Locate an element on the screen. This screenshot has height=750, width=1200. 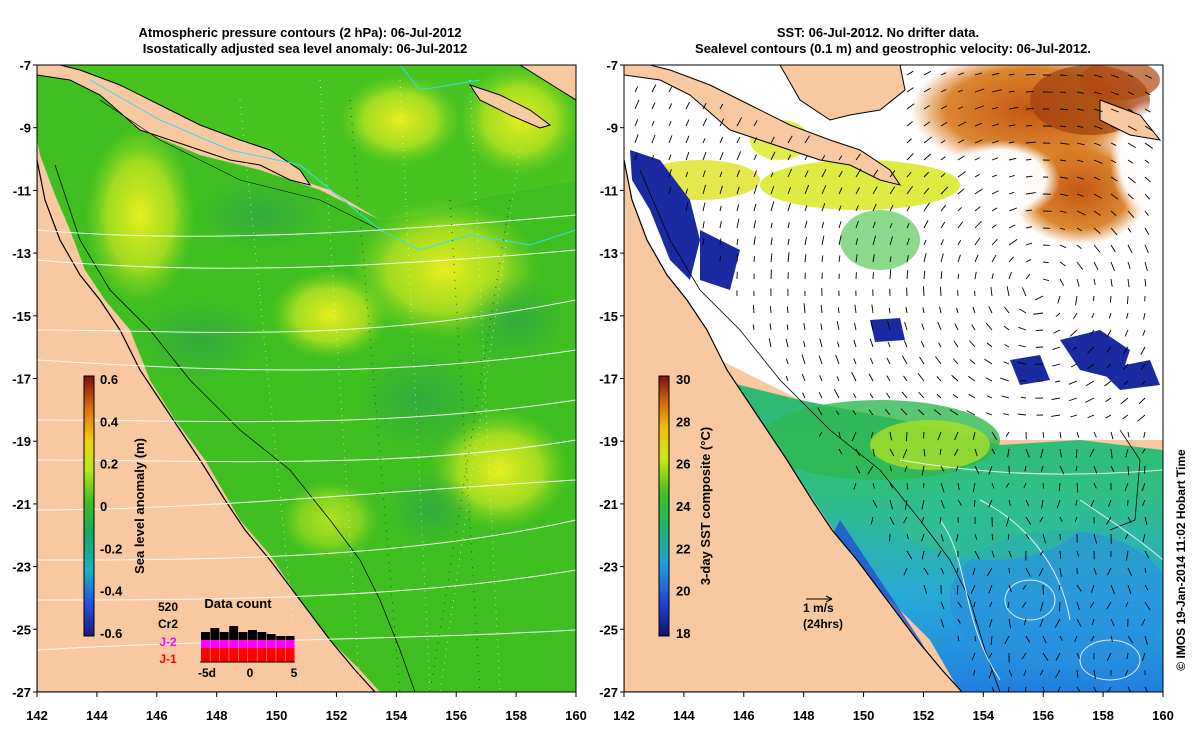
colorbar-tick-label: 22 is located at coordinates (683, 548).